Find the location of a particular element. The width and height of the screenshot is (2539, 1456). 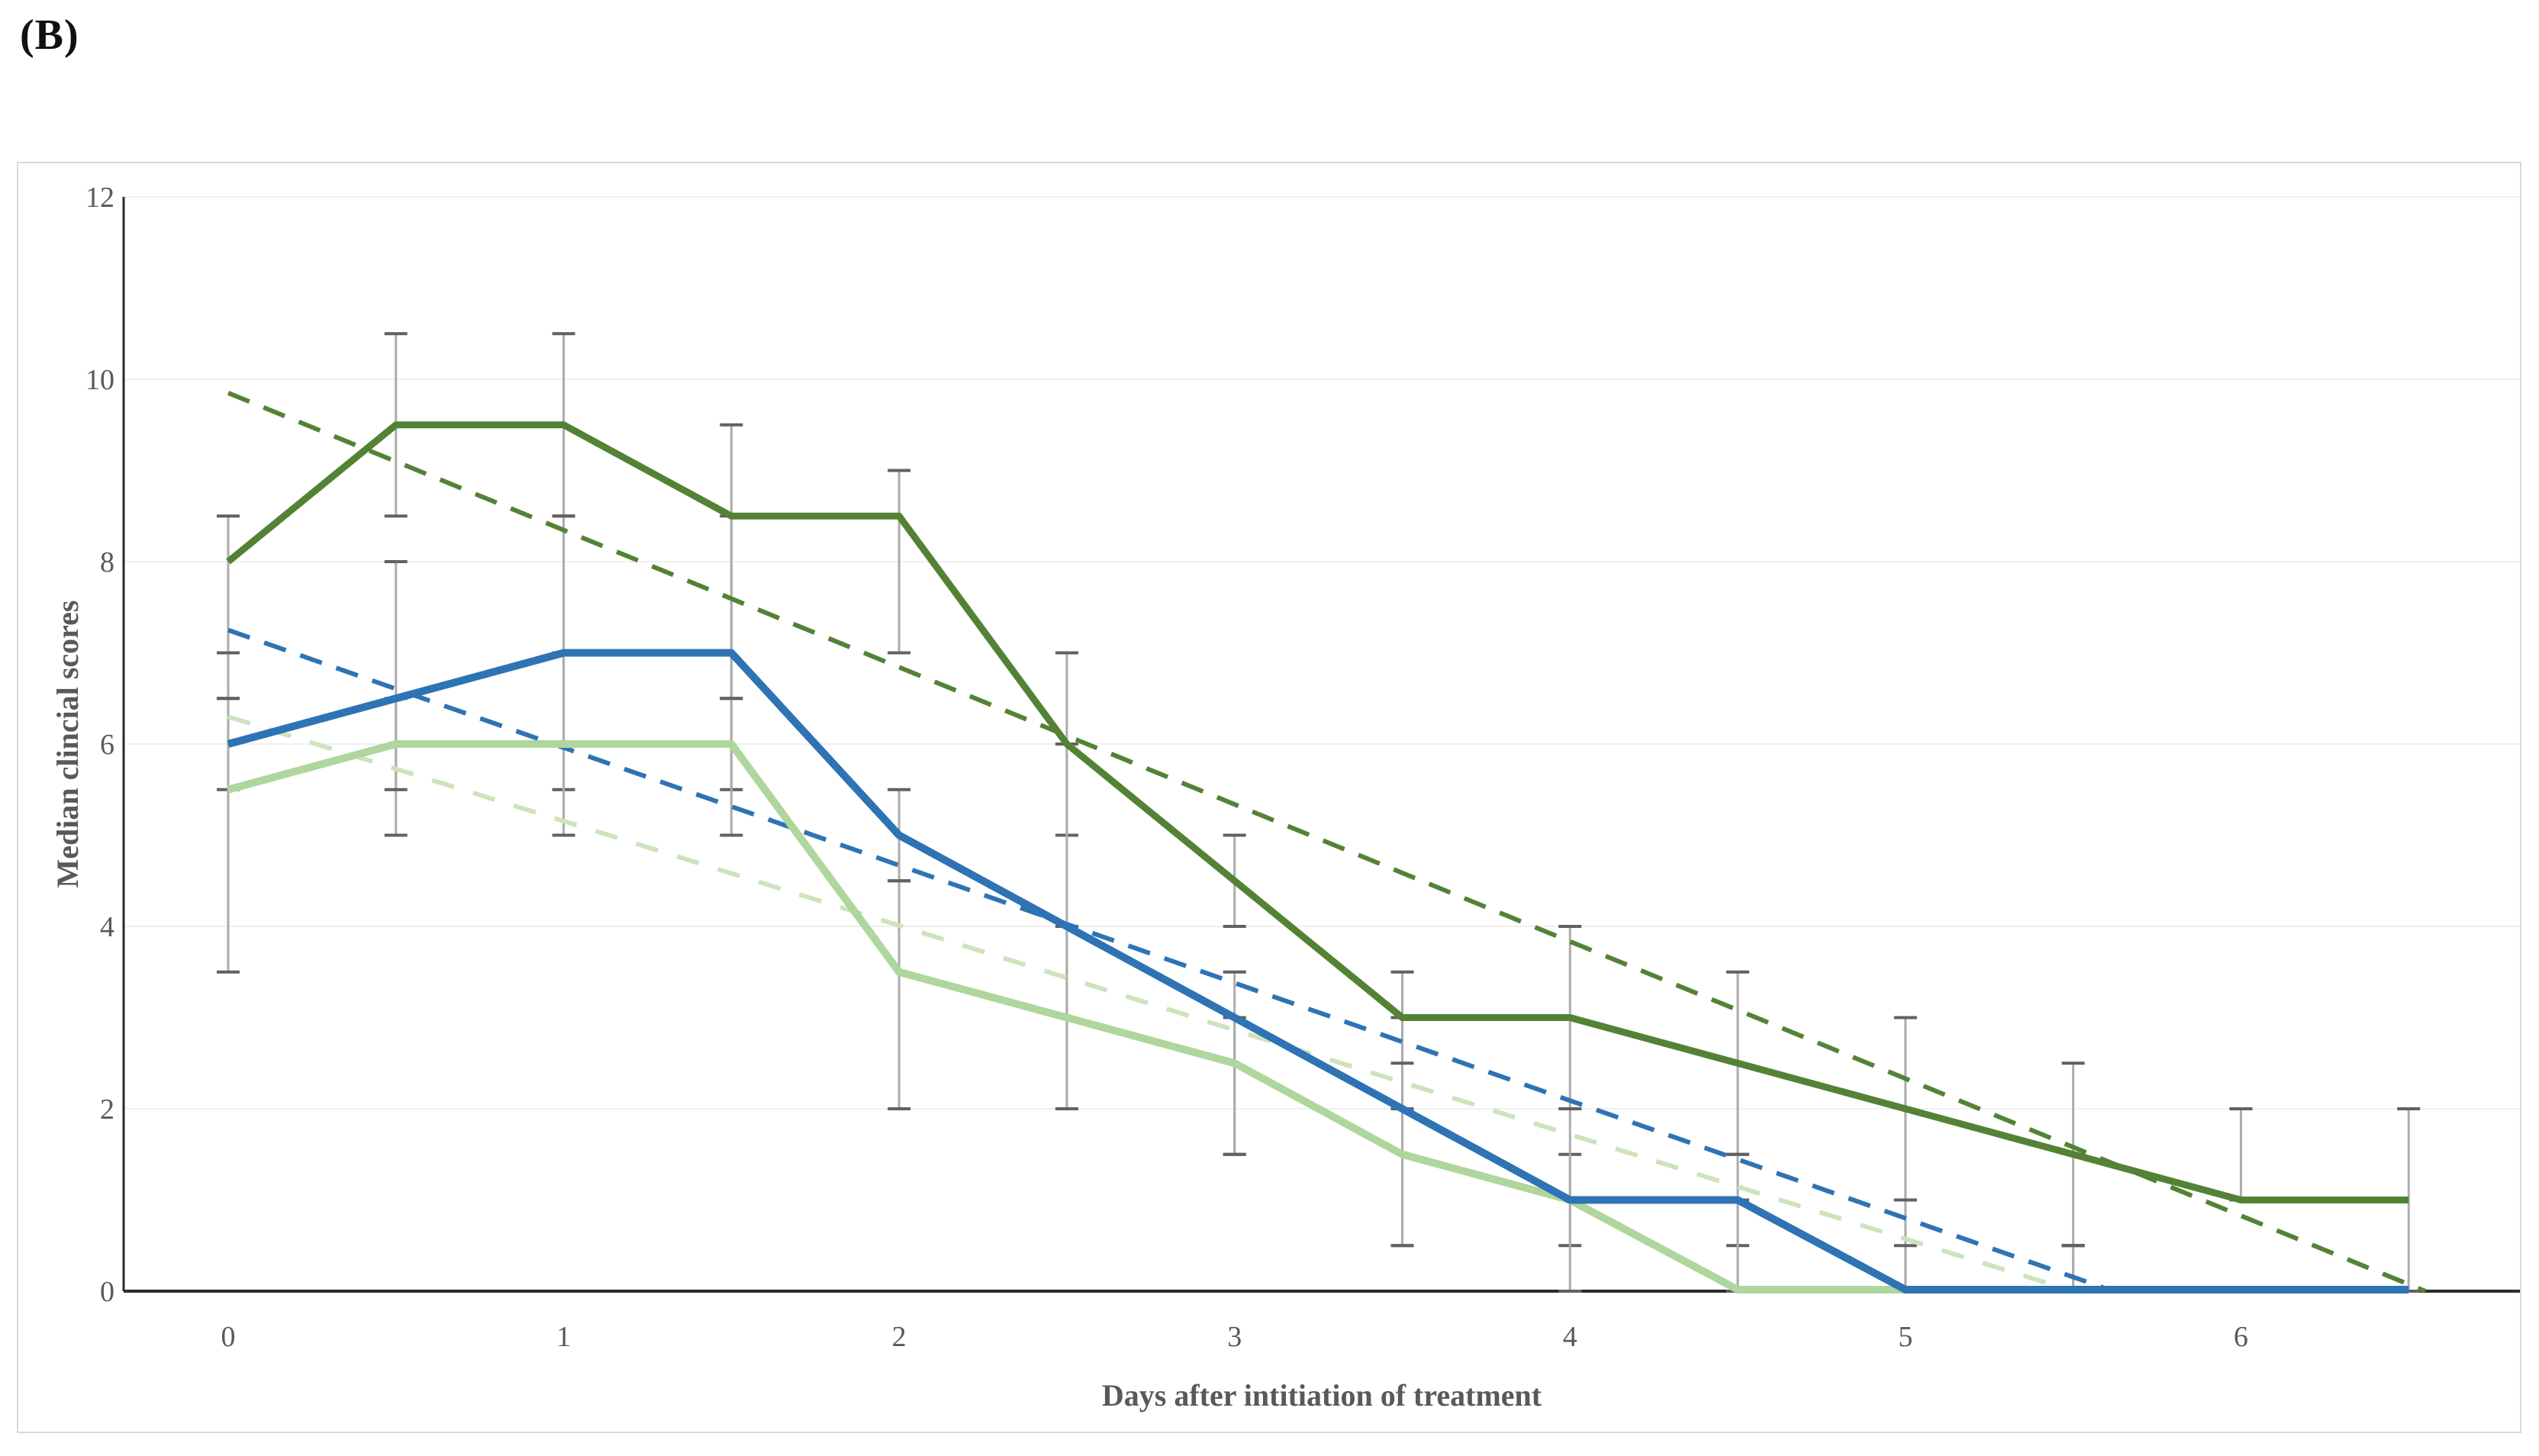

y-tick-label-2: 2 is located at coordinates (107, 1110).